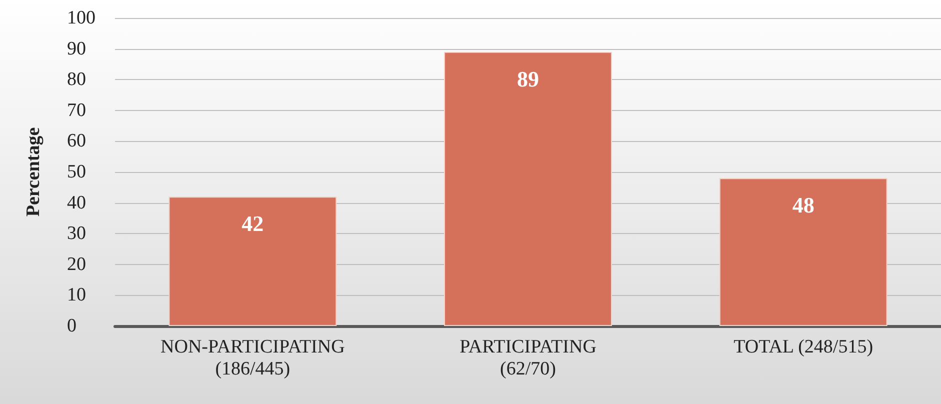 The width and height of the screenshot is (941, 404). I want to click on x-tick-label: TOTAL (248/515), so click(804, 347).